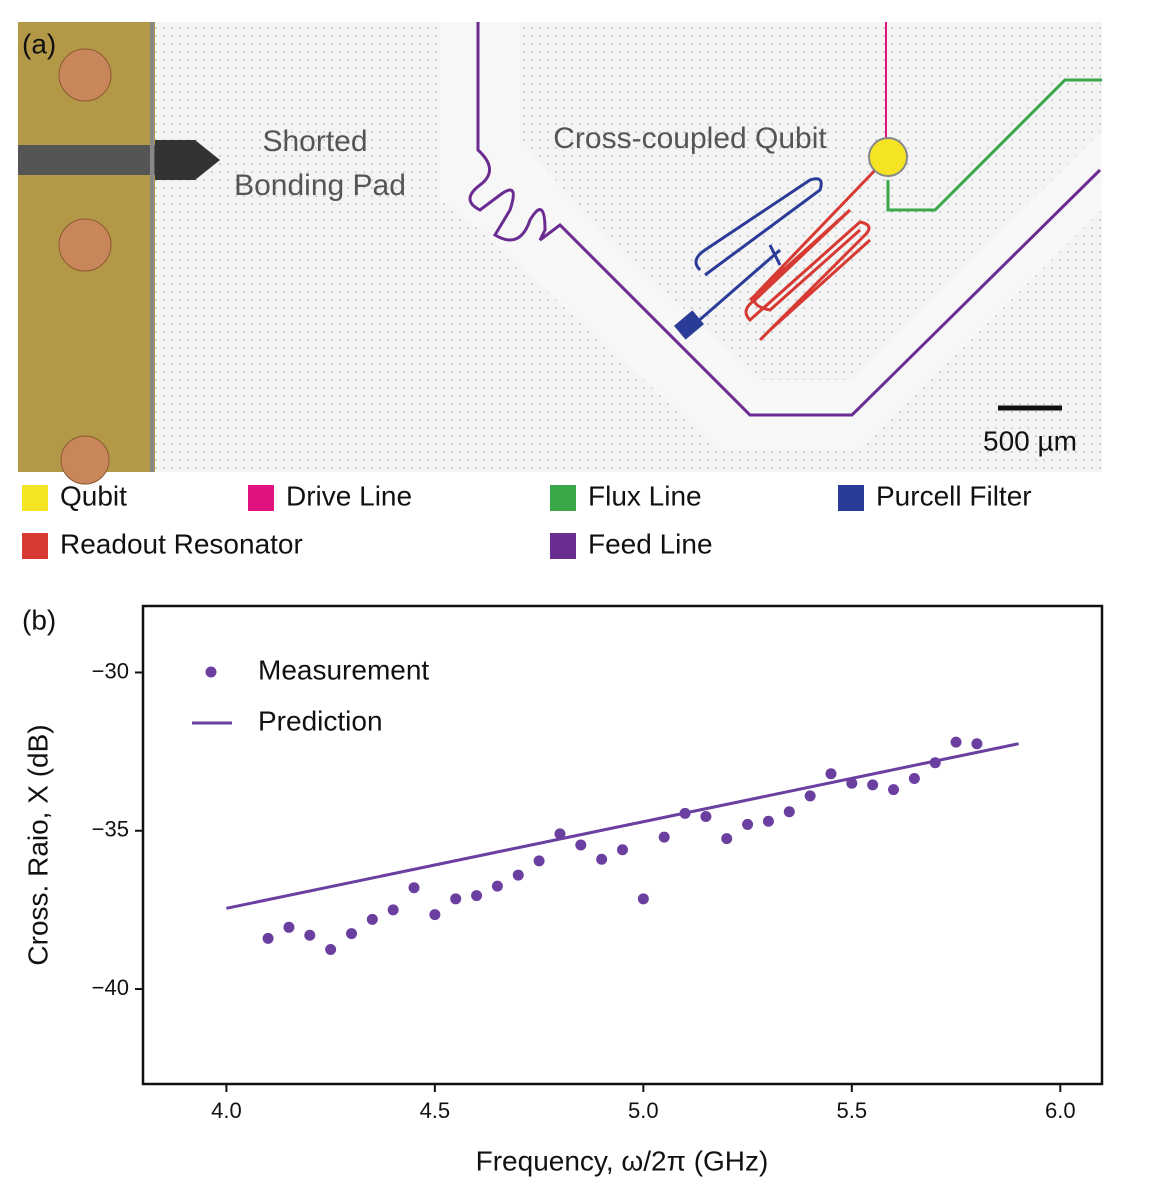 Image resolution: width=1149 pixels, height=1200 pixels. I want to click on y-tick-label: −35, so click(110, 829).